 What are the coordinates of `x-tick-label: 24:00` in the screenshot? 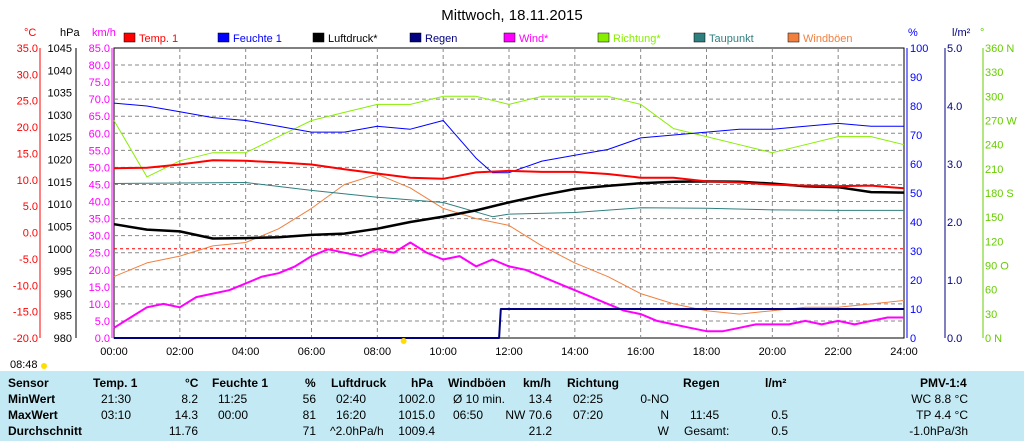 It's located at (904, 352).